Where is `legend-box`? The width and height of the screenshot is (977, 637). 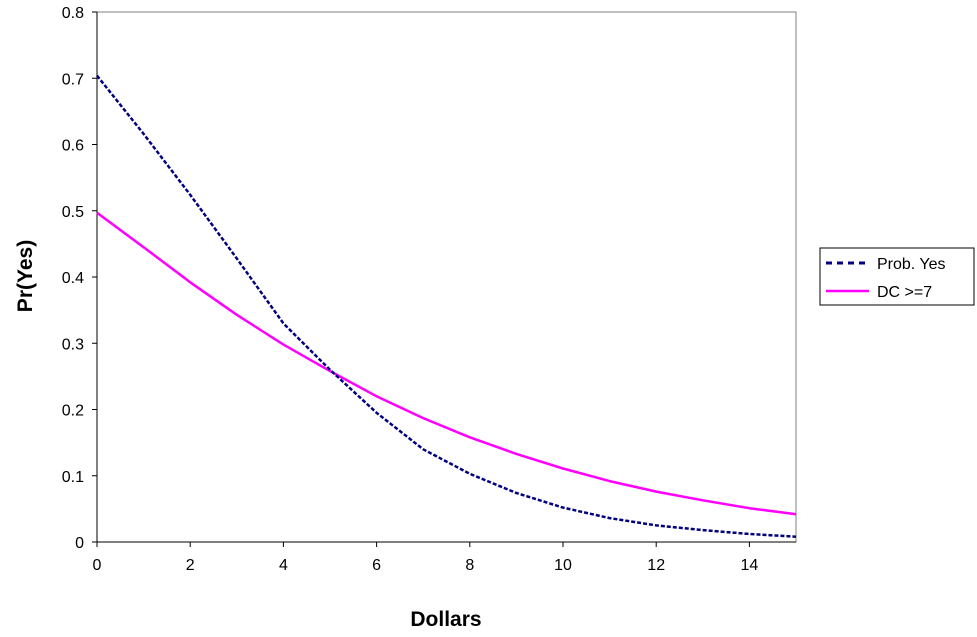
legend-box is located at coordinates (897, 276).